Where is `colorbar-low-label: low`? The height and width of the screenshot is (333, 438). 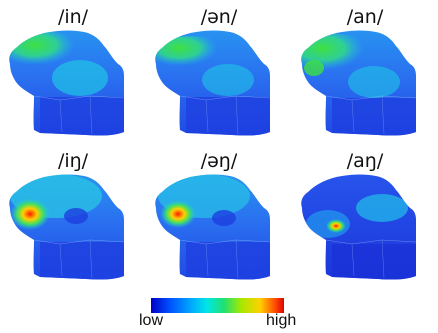
colorbar-low-label: low is located at coordinates (151, 320).